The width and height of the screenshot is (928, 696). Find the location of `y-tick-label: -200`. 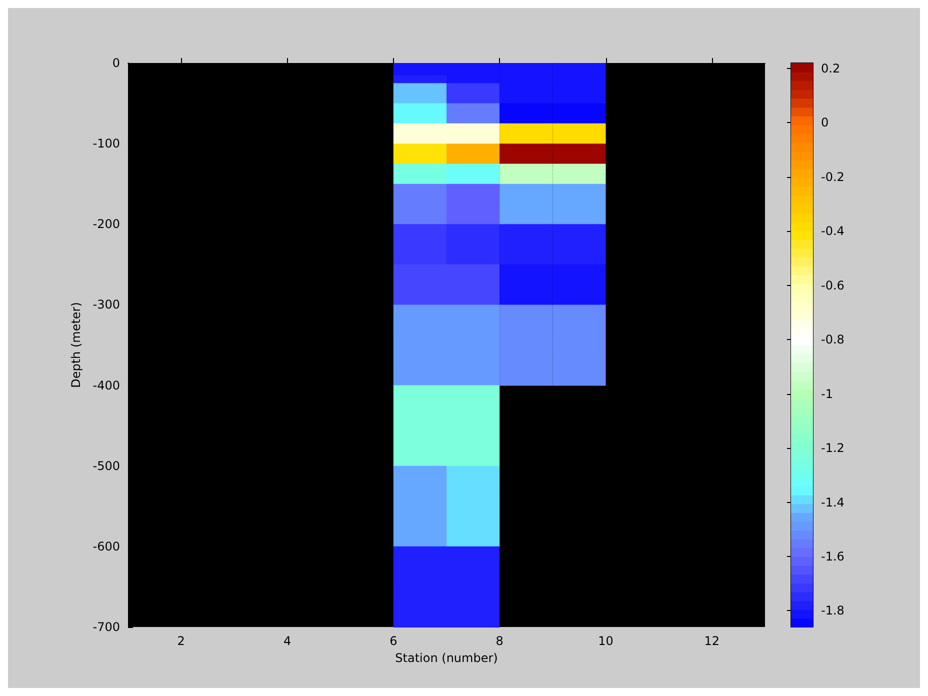

y-tick-label: -200 is located at coordinates (106, 224).